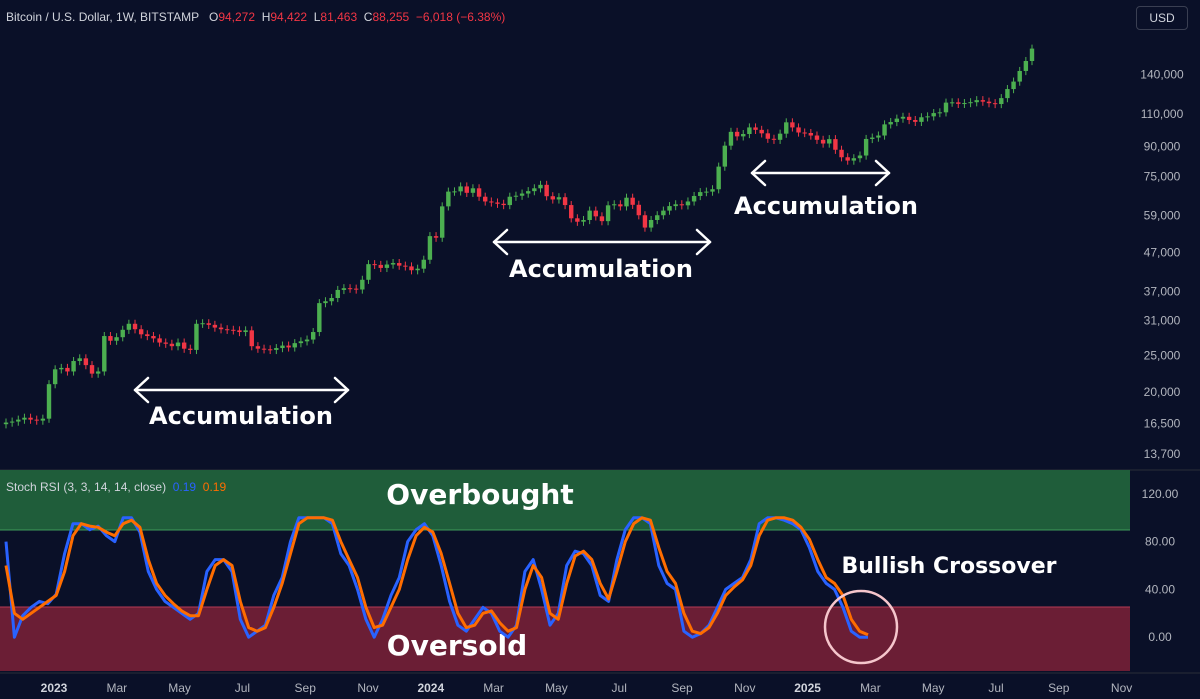 This screenshot has height=699, width=1200. Describe the element at coordinates (1160, 542) in the screenshot. I see `indicator-tick-label: 80.00` at that location.